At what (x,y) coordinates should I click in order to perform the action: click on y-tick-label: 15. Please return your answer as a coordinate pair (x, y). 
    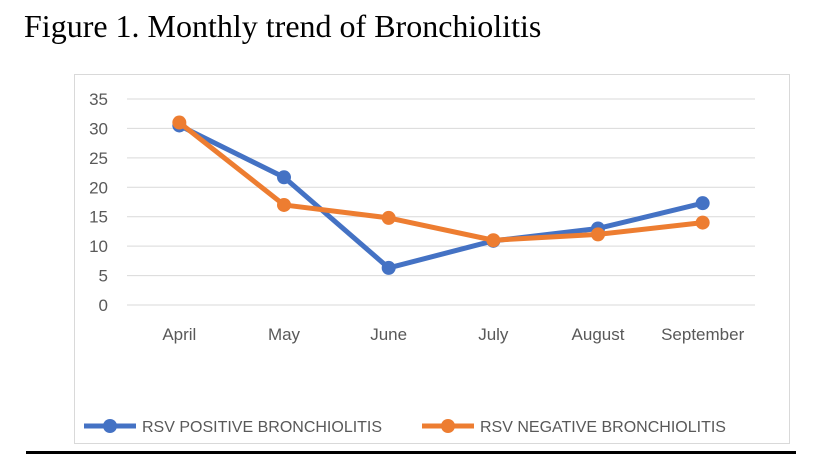
    Looking at the image, I should click on (98, 217).